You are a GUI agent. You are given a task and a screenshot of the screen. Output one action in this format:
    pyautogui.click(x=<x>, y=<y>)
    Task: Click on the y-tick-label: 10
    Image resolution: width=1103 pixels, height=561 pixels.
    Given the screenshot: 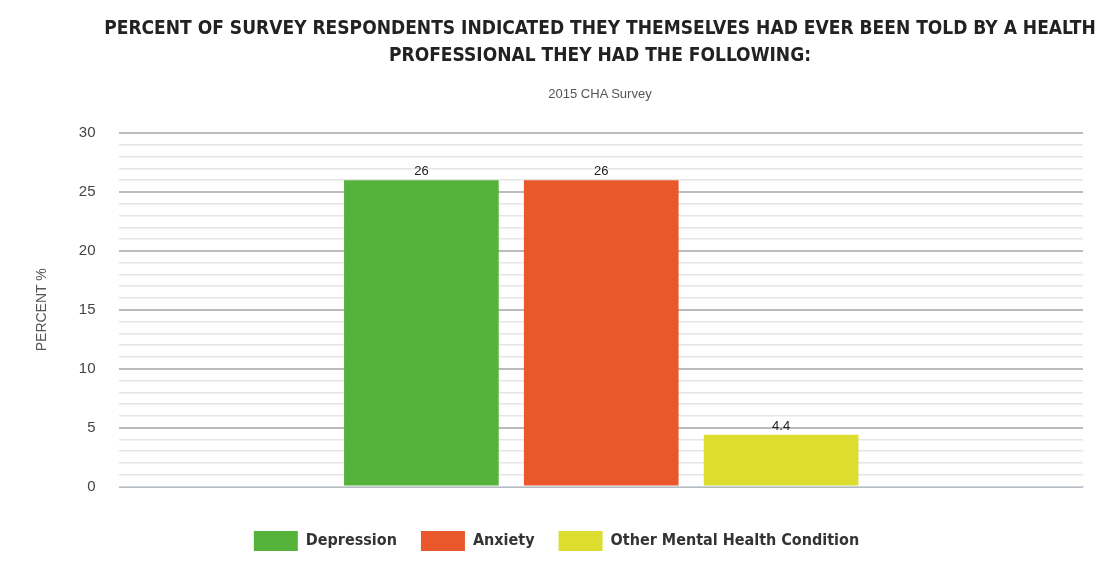 What is the action you would take?
    pyautogui.click(x=87, y=367)
    